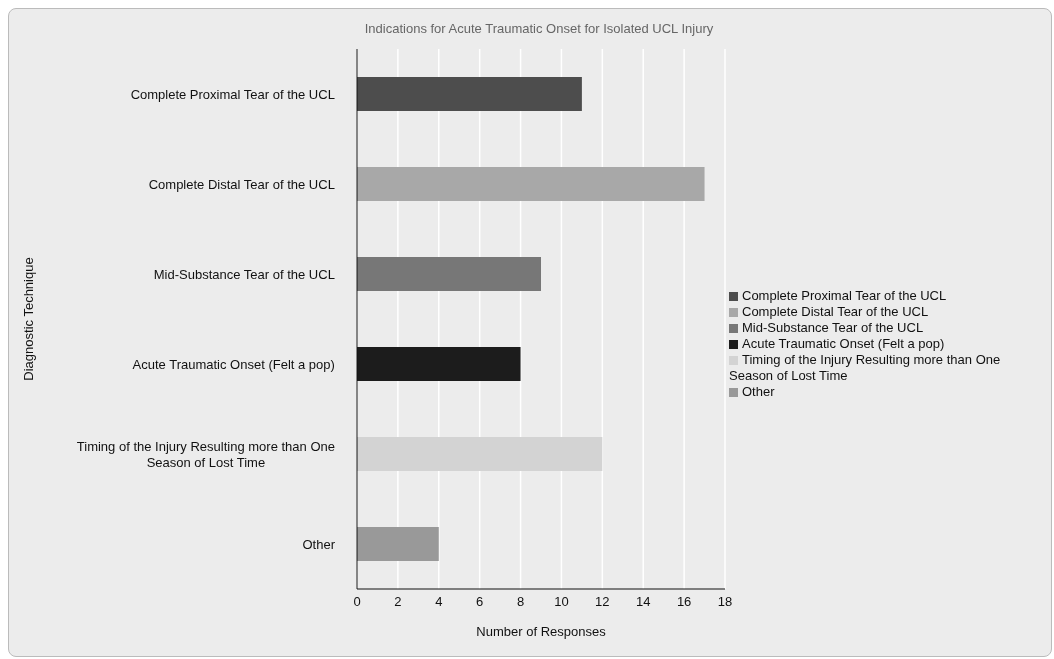 This screenshot has width=1054, height=659. What do you see at coordinates (439, 602) in the screenshot?
I see `x-tick-label: 4` at bounding box center [439, 602].